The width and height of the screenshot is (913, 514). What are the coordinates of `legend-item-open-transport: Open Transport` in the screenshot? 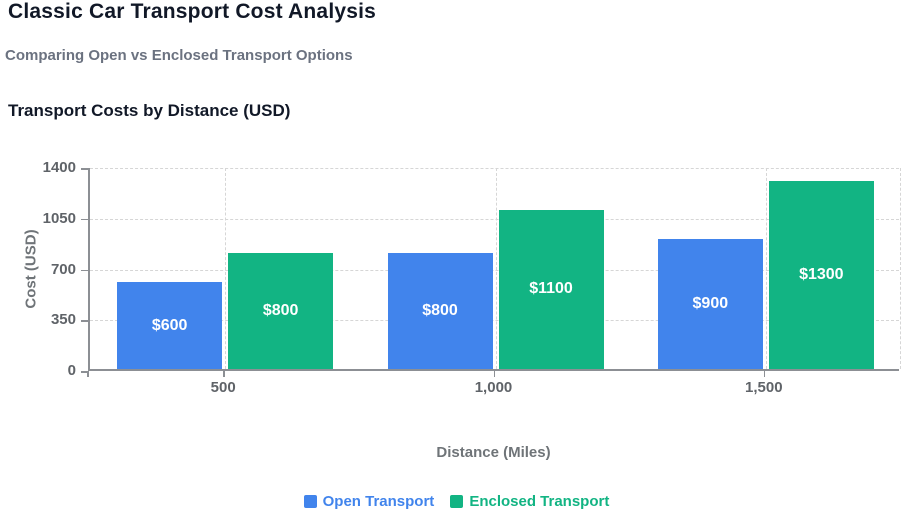 It's located at (369, 501).